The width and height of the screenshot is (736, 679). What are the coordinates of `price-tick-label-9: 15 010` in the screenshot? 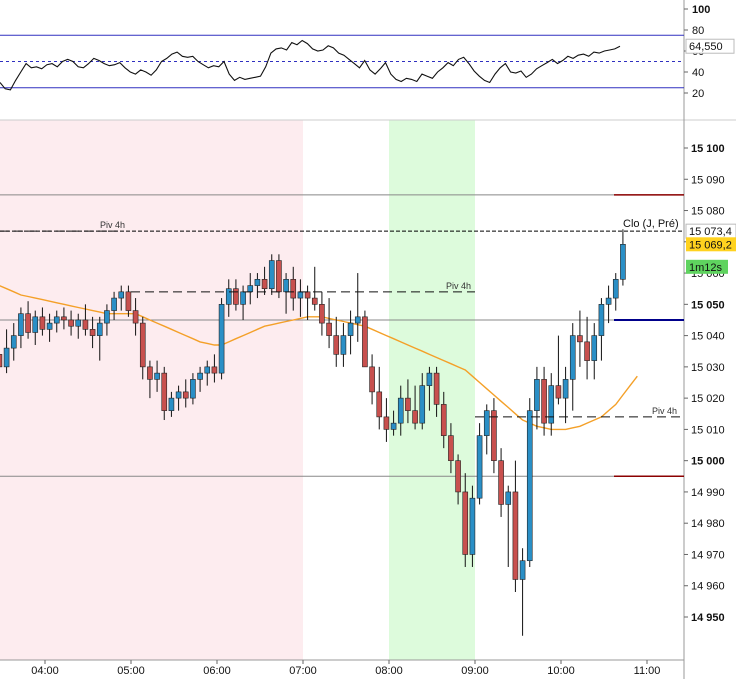 It's located at (708, 430).